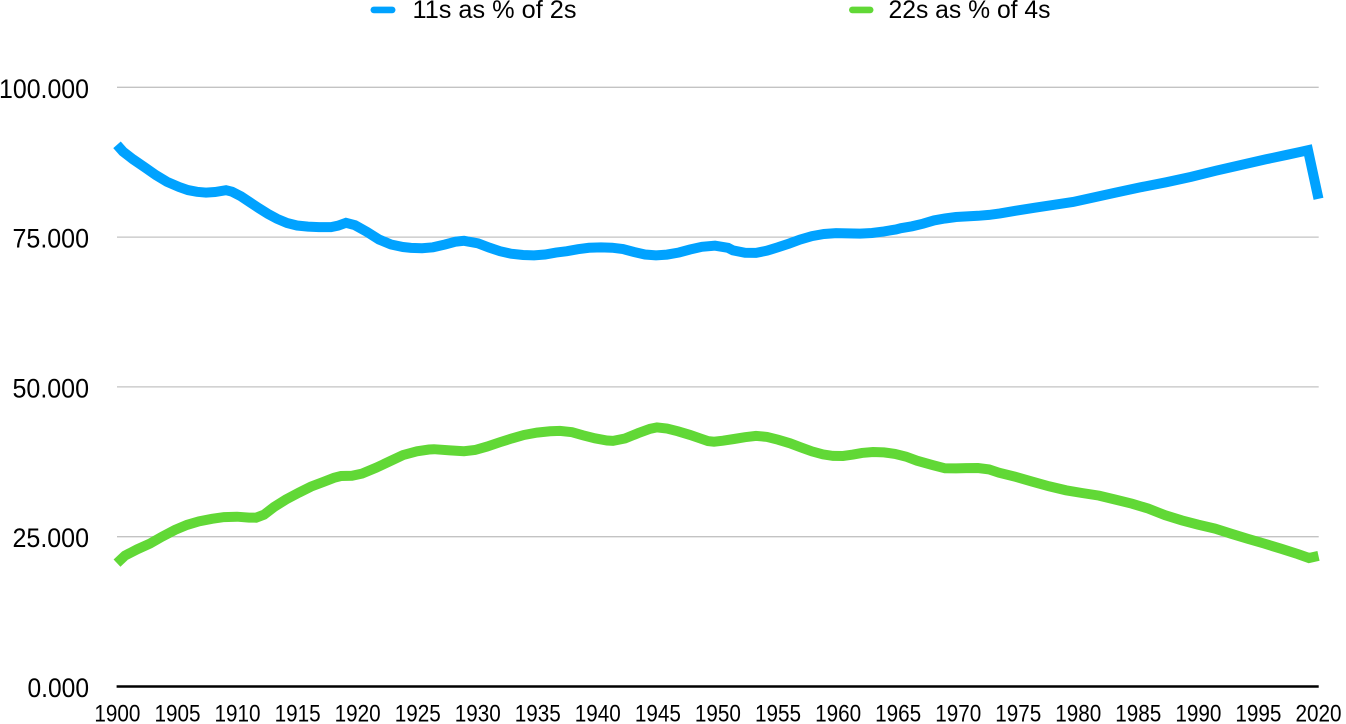  What do you see at coordinates (1018, 712) in the screenshot?
I see `svg-text: 1975` at bounding box center [1018, 712].